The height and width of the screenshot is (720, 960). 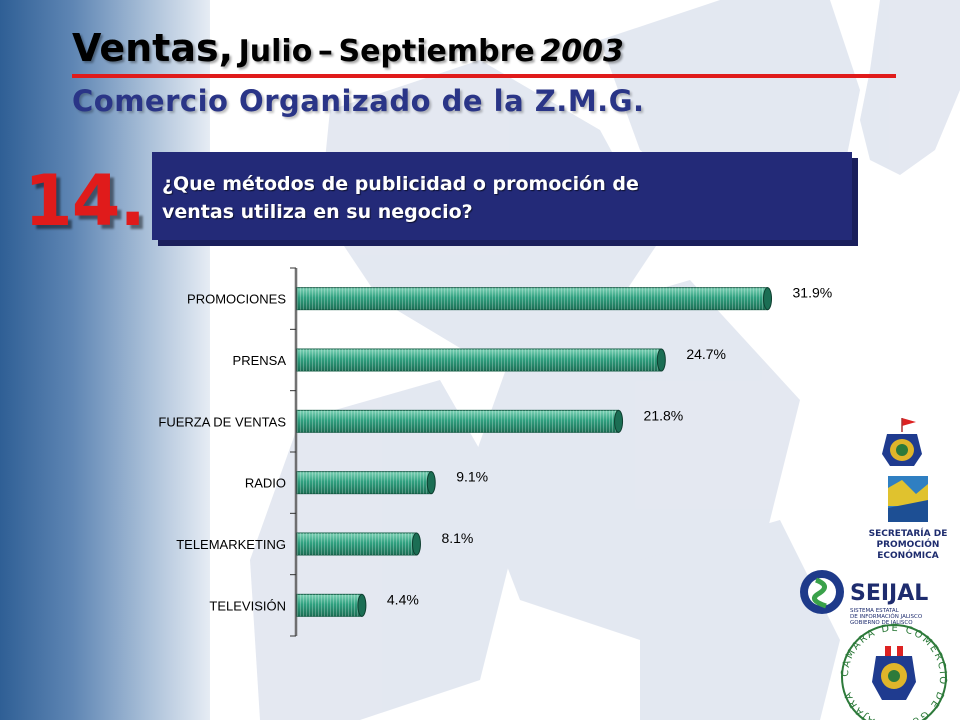 I want to click on seijal-name: SEIJAL, so click(x=889, y=593).